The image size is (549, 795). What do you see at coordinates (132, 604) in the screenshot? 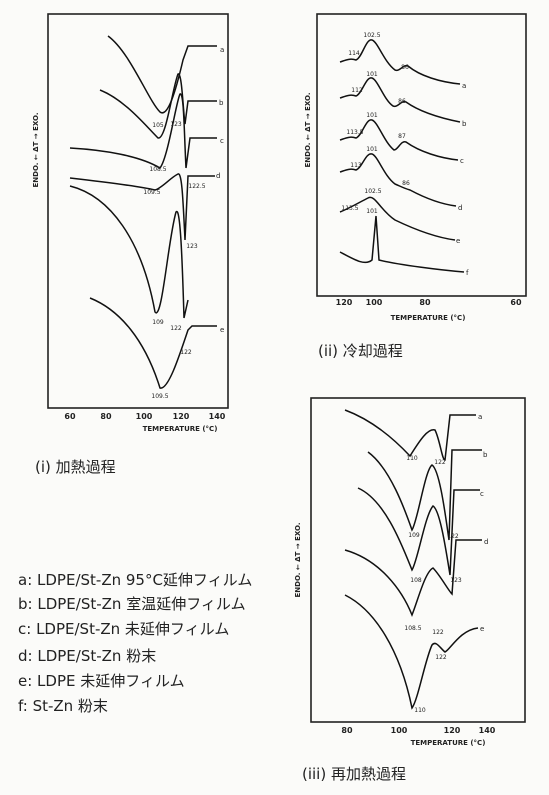
I see `legend-entry: b: LDPE/St-Zn 室温延伸フィルム` at bounding box center [132, 604].